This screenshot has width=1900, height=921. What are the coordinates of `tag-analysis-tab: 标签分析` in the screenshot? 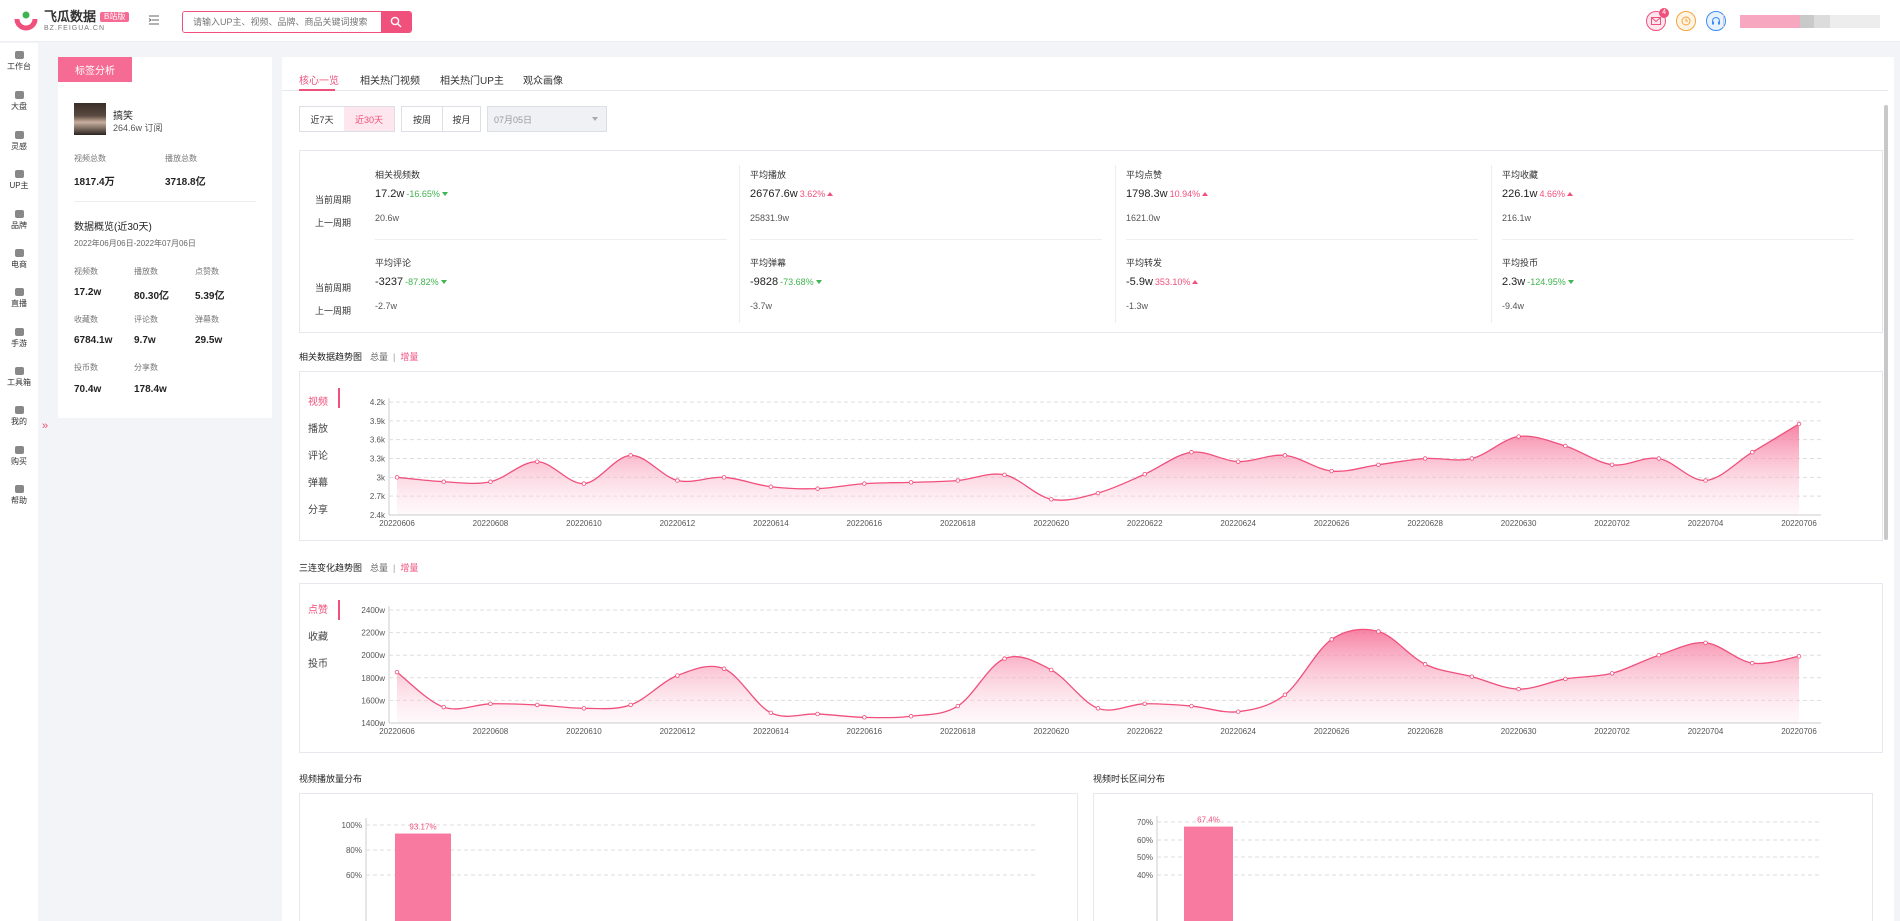 It's located at (95, 69).